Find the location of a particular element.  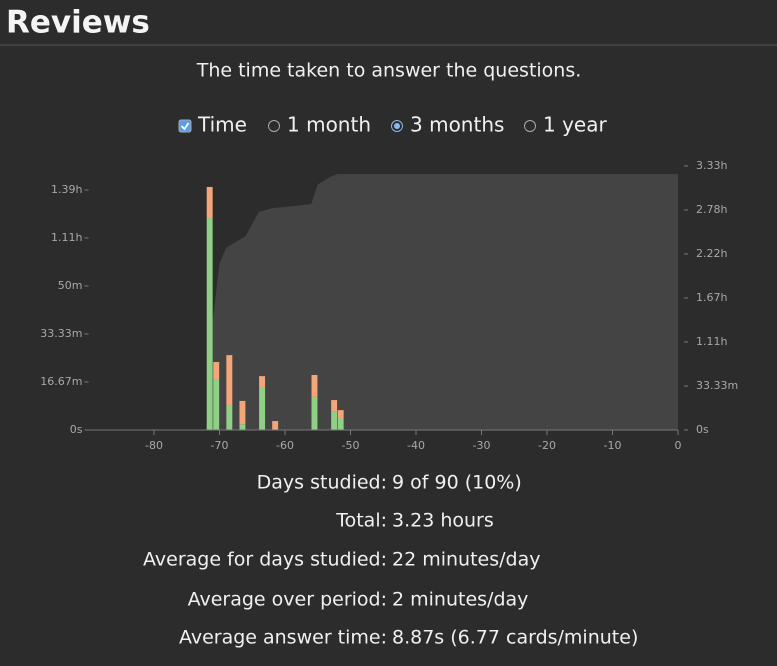

x-tick-label: -40 is located at coordinates (416, 445).